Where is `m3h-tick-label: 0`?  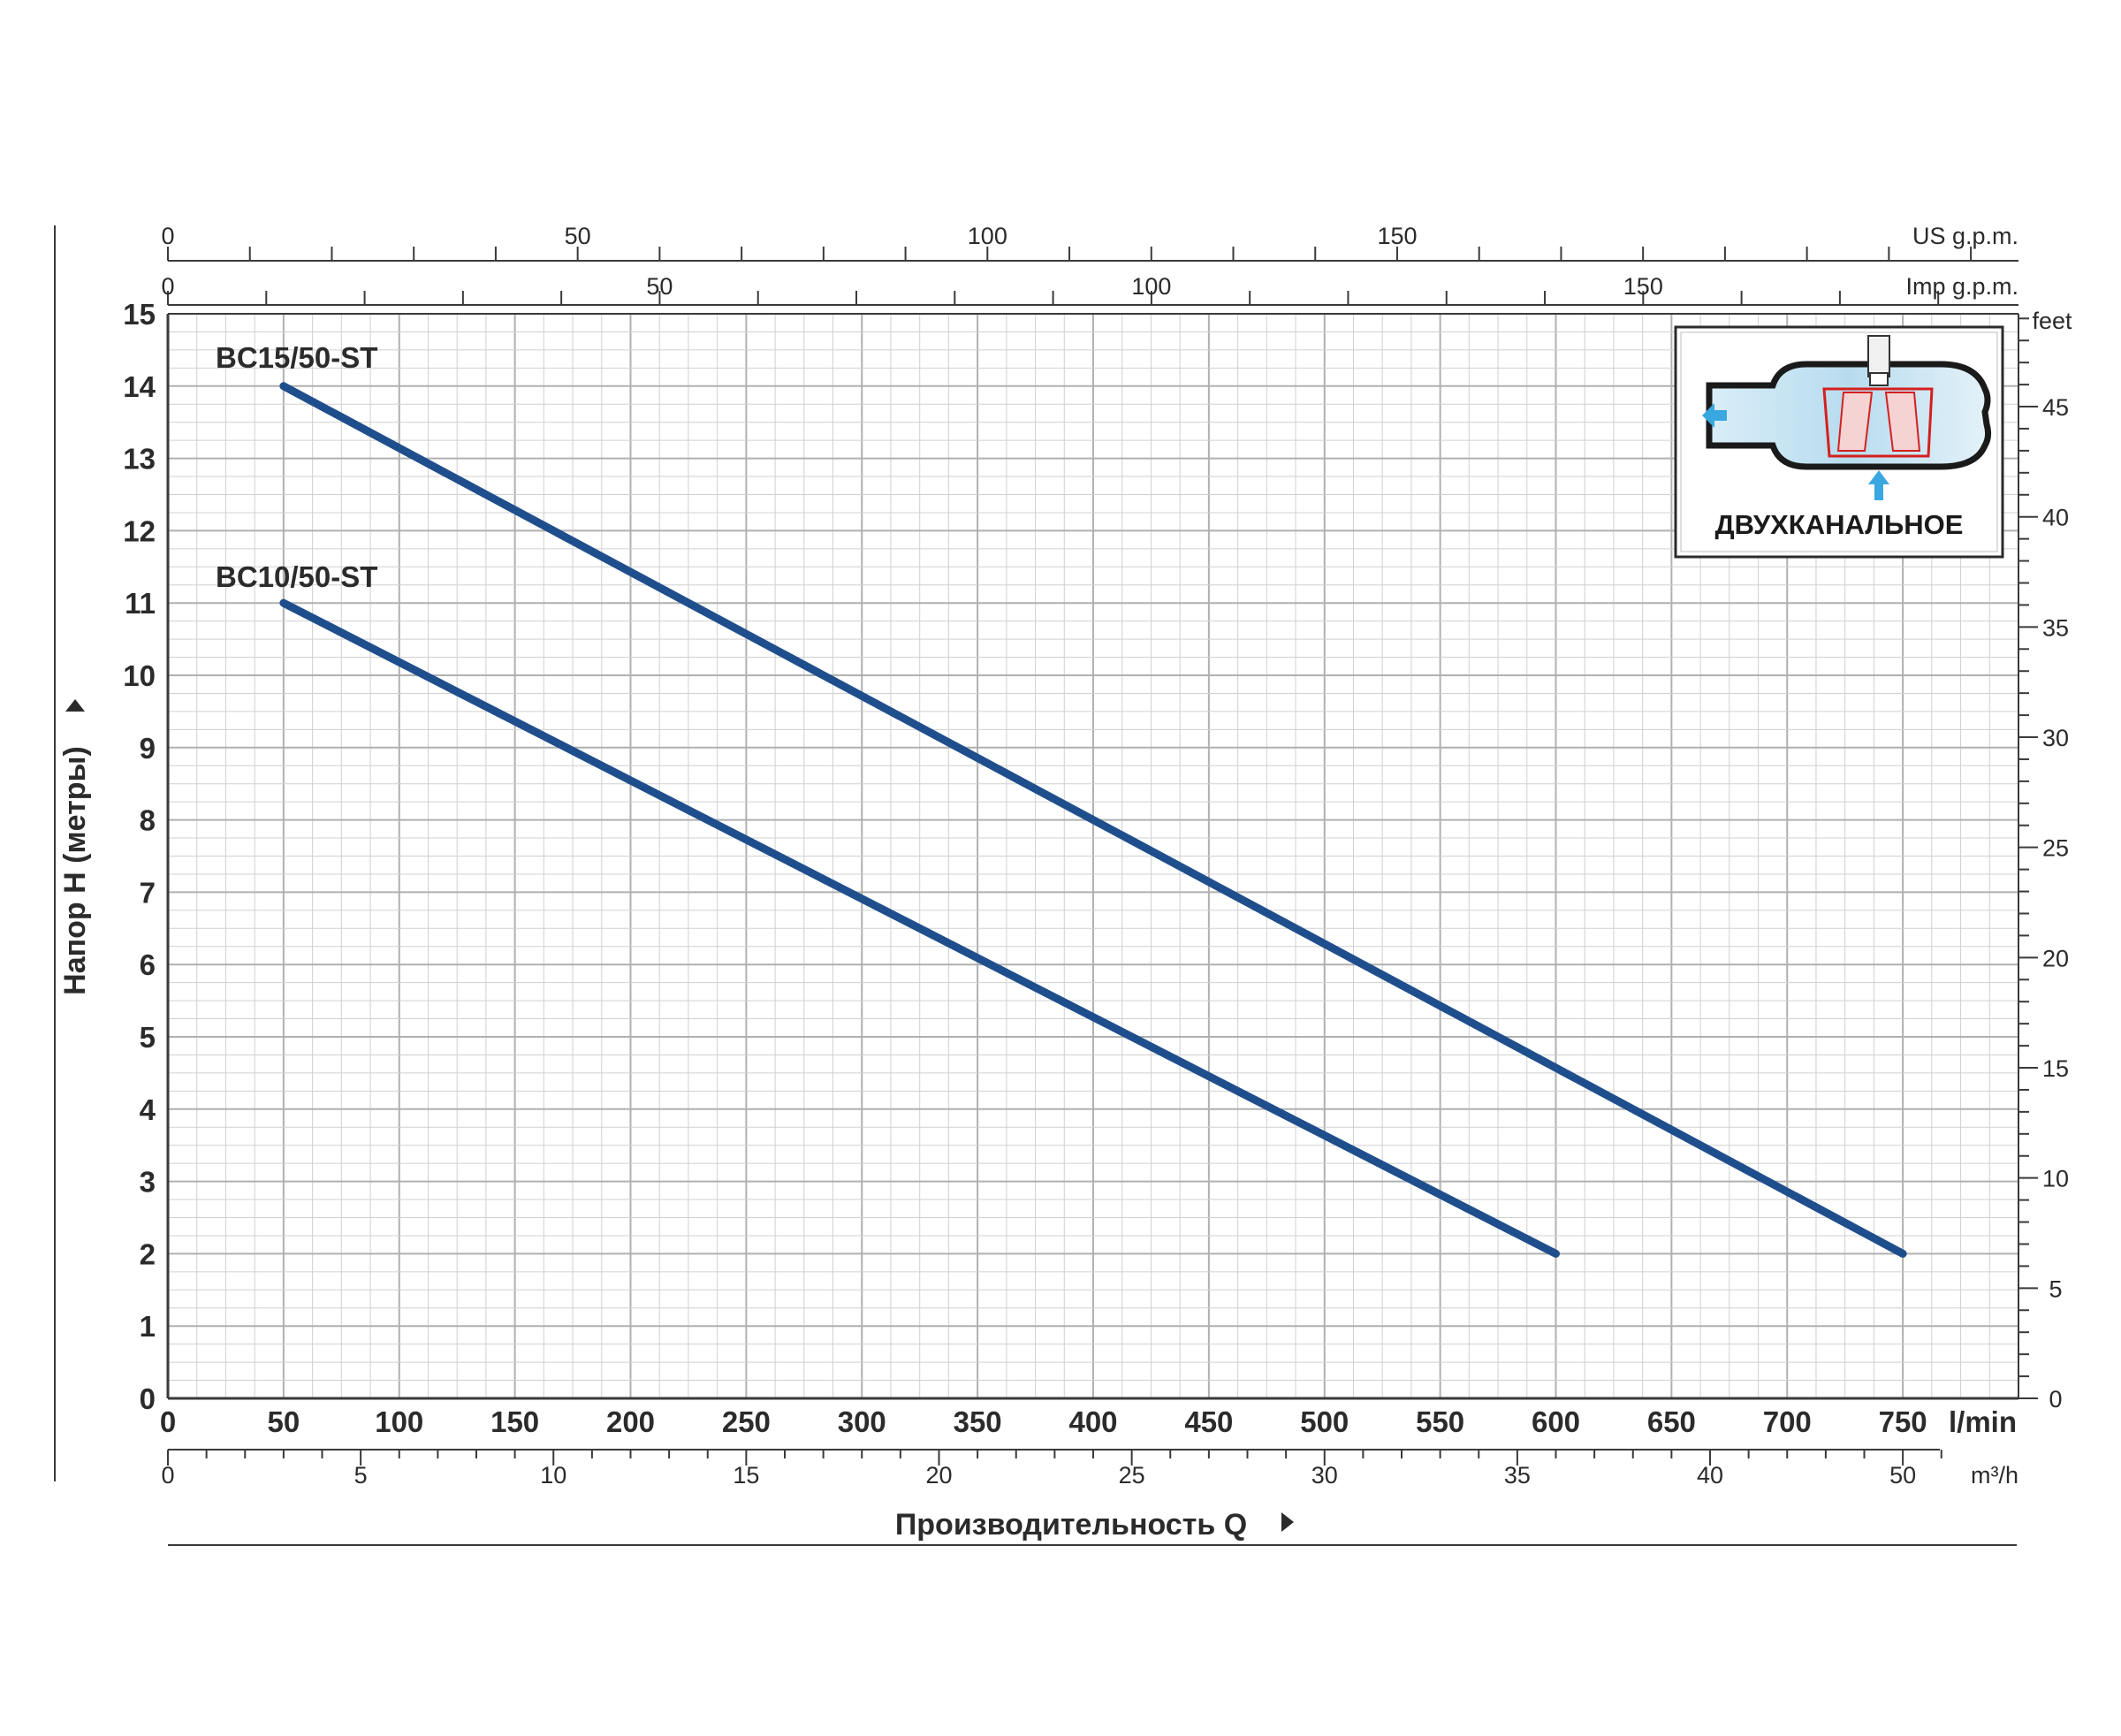 m3h-tick-label: 0 is located at coordinates (167, 1475).